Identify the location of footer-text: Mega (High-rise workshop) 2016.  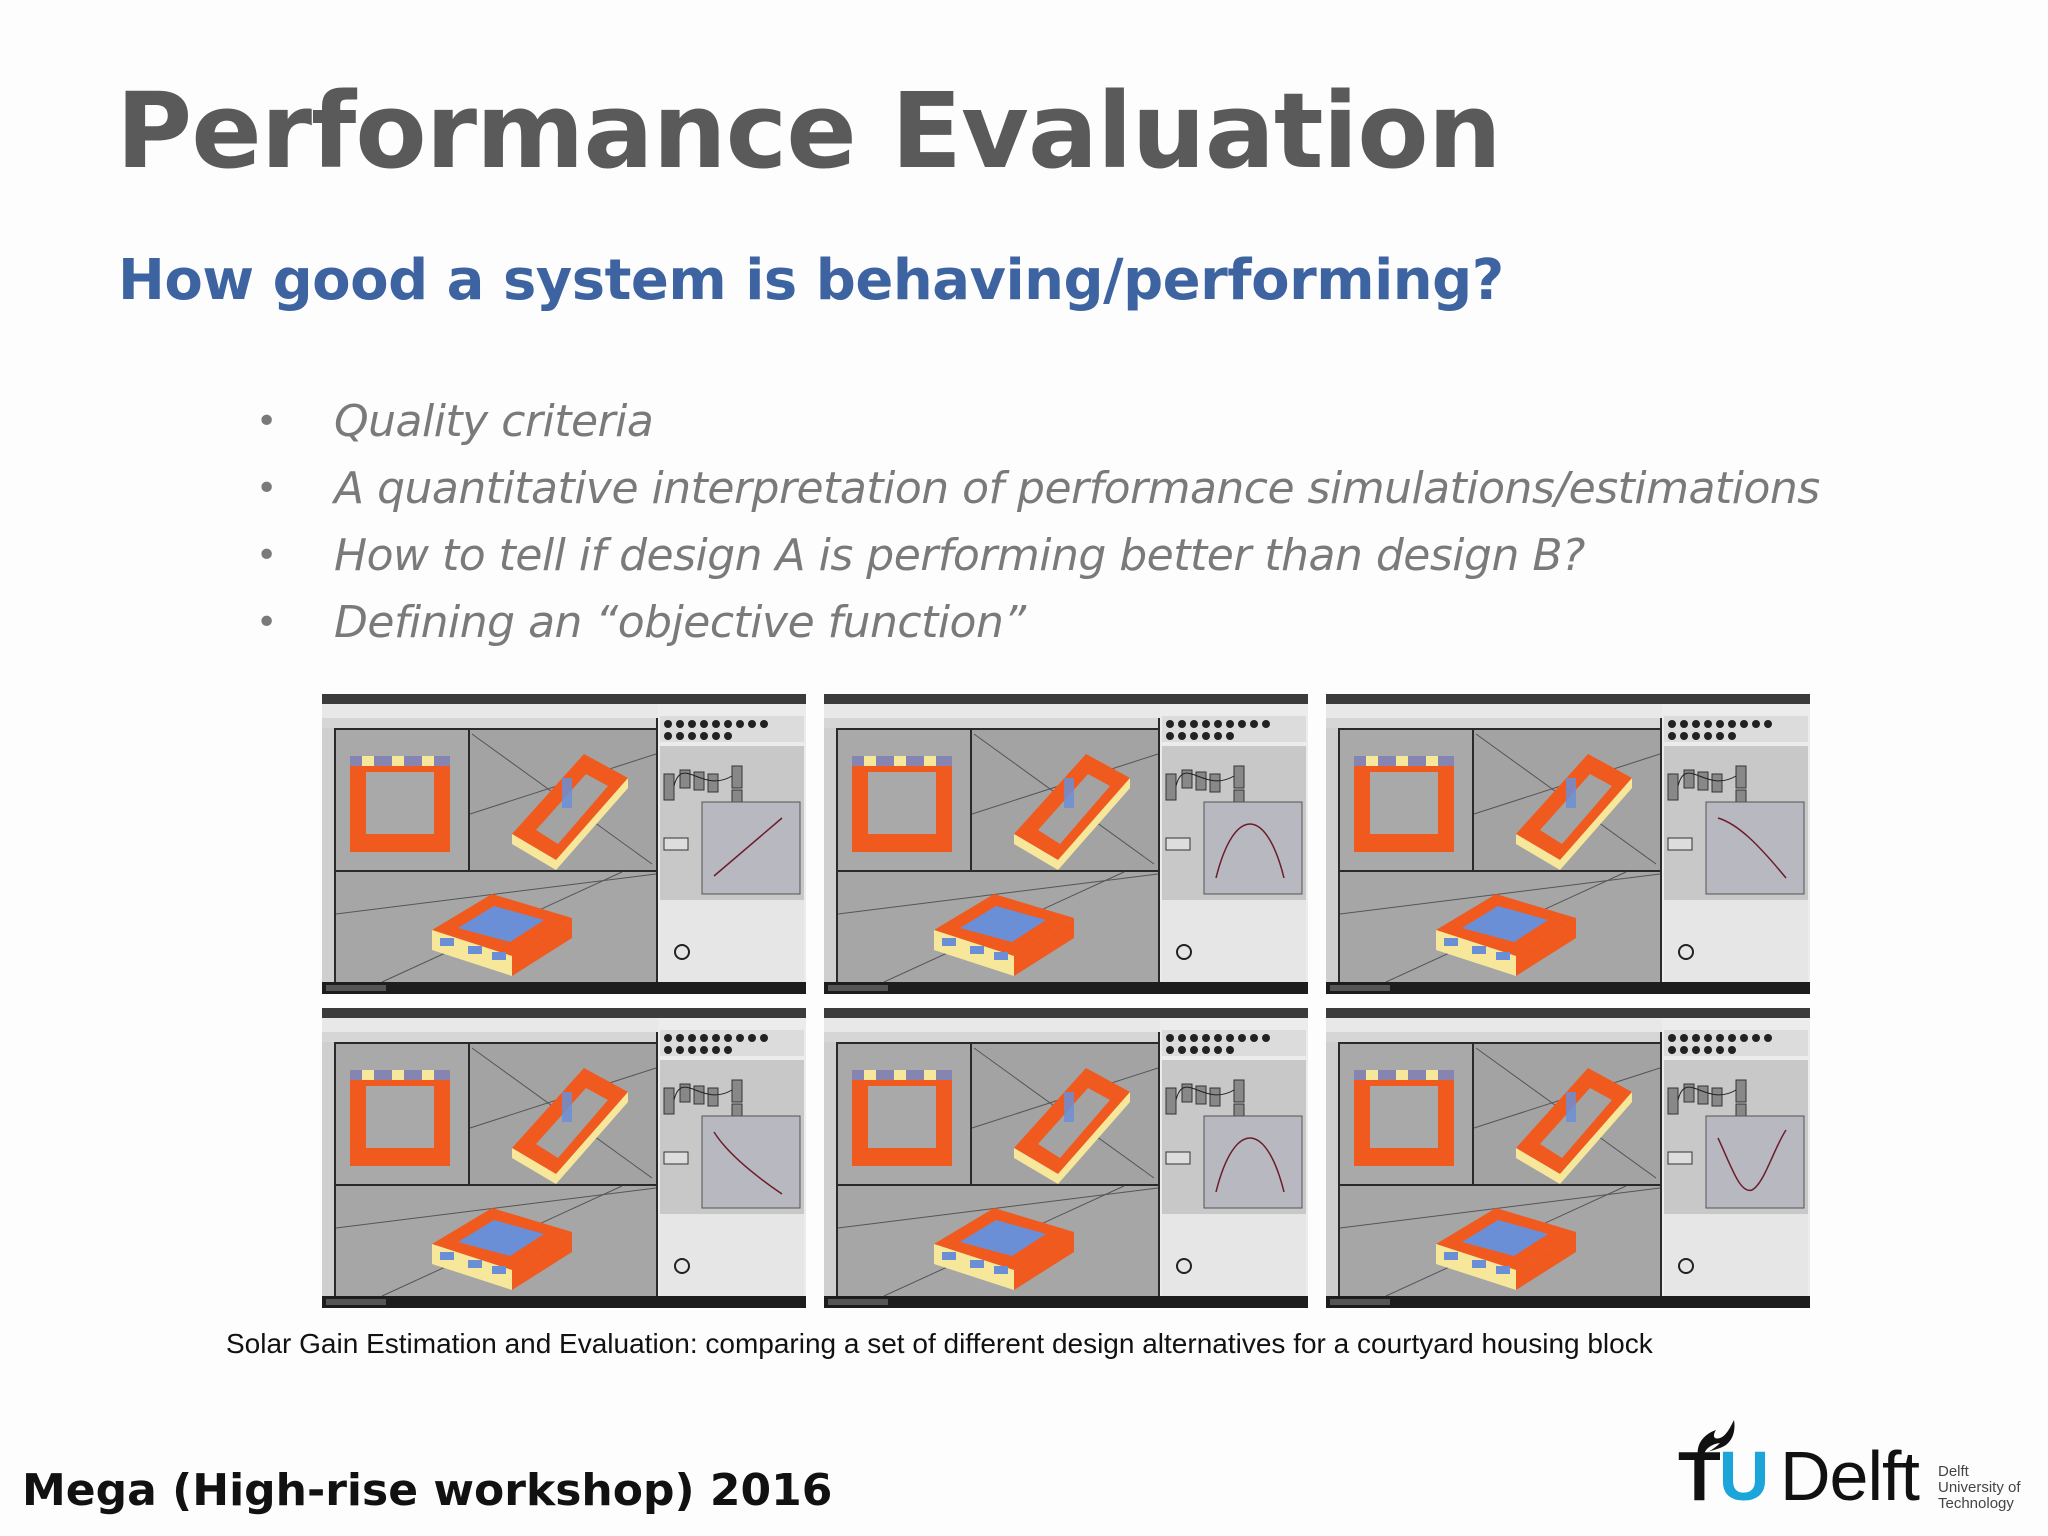
(427, 1490).